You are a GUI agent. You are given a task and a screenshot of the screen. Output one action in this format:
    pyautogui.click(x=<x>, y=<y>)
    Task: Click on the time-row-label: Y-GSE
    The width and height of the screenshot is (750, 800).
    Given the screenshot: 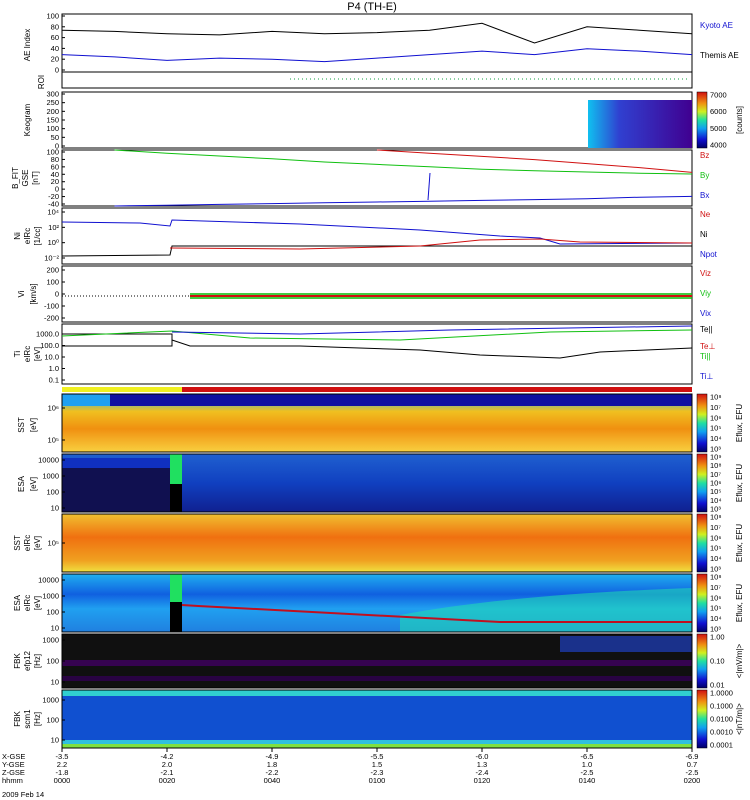 What is the action you would take?
    pyautogui.click(x=13, y=764)
    